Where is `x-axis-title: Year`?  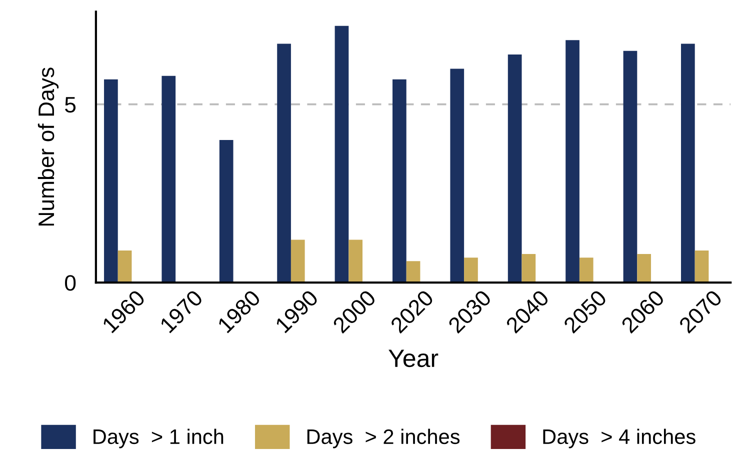 x-axis-title: Year is located at coordinates (413, 359).